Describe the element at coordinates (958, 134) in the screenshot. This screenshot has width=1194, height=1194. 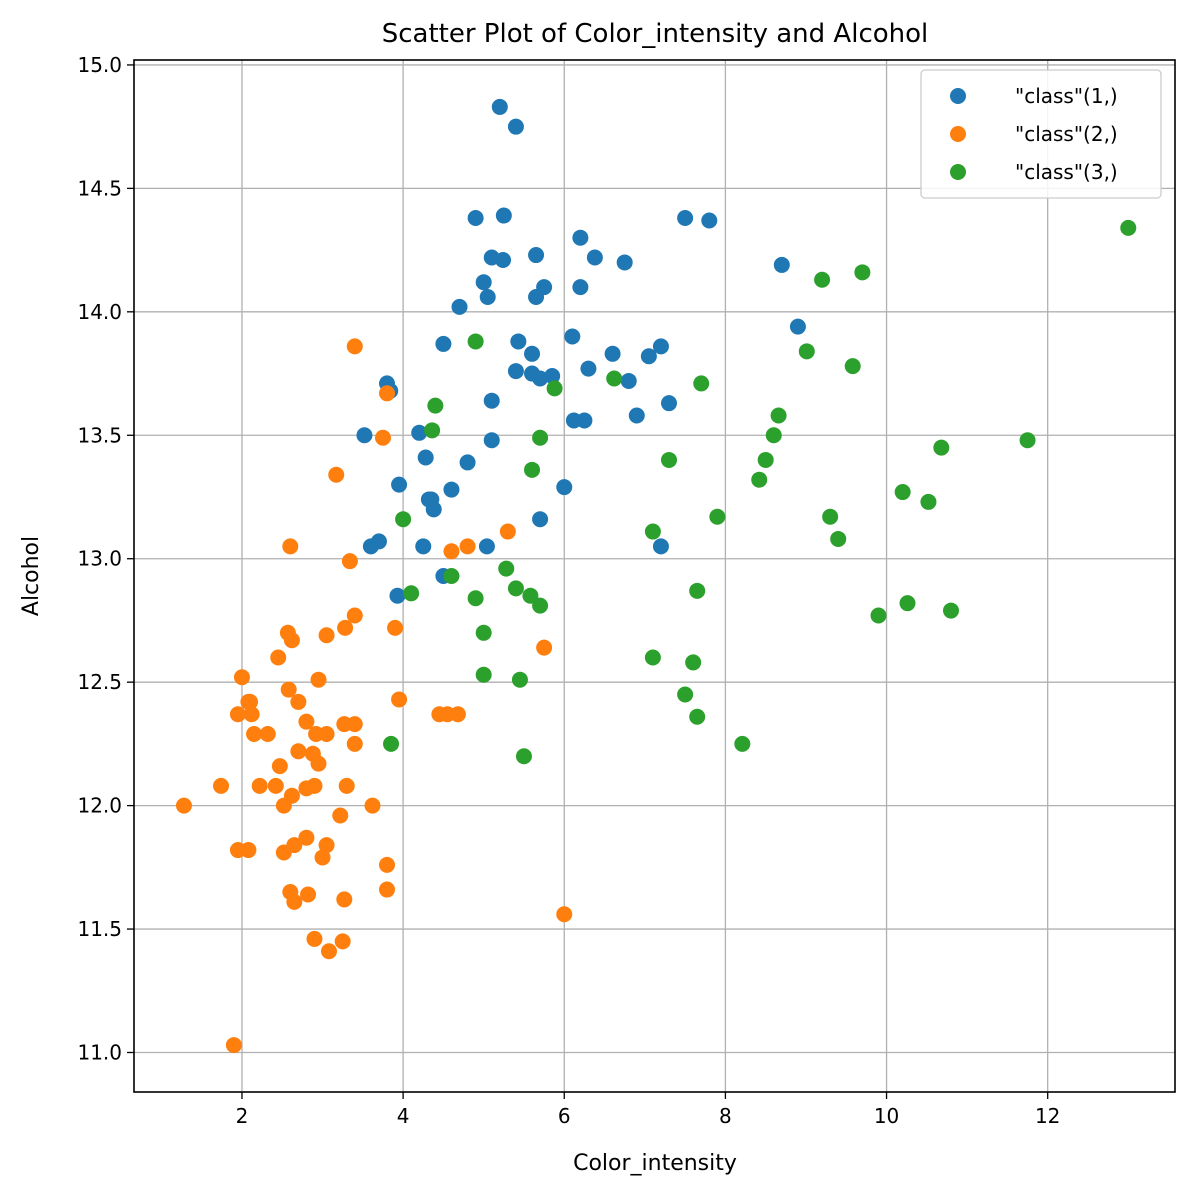
I see `legend-marker` at that location.